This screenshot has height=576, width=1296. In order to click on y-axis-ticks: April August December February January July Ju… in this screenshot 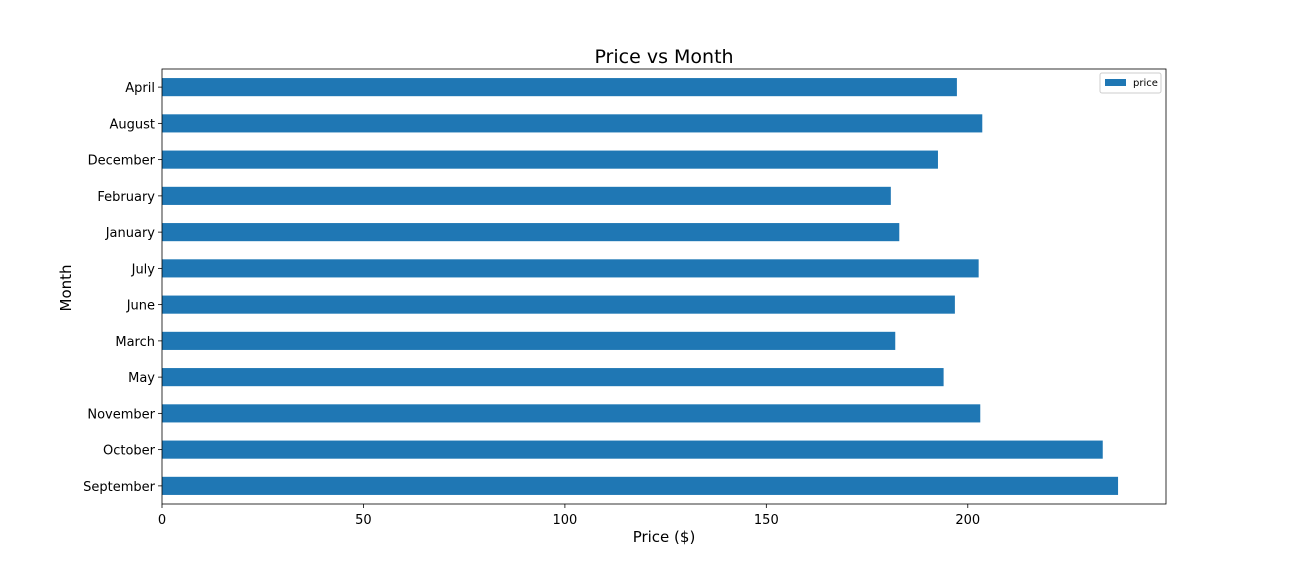, I will do `click(122, 288)`.